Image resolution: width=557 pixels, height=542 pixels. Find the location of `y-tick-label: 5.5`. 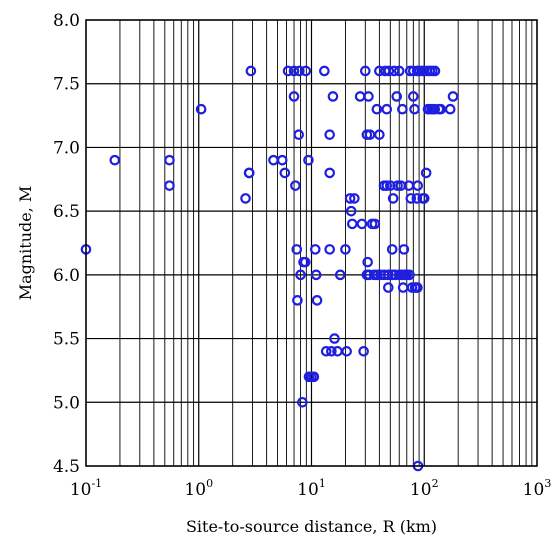

y-tick-label: 5.5 is located at coordinates (66, 340).